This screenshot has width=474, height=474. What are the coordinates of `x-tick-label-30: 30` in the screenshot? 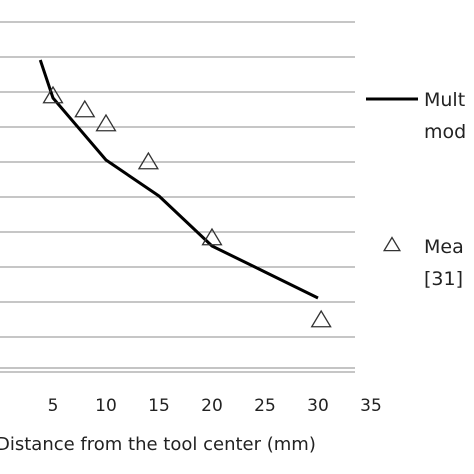 It's located at (318, 406).